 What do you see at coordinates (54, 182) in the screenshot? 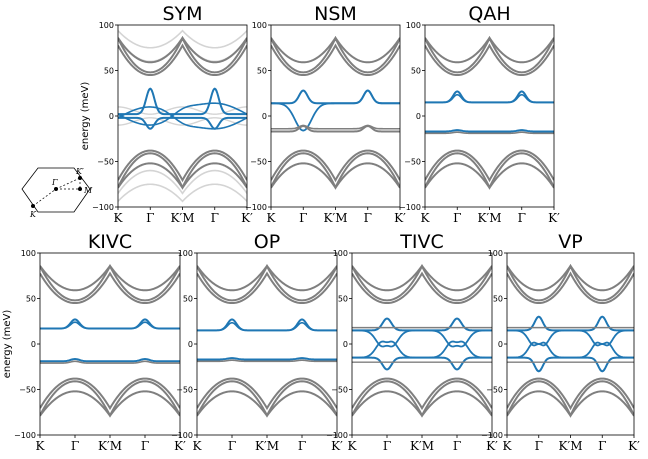
I see `inset-gamma-label: Γ` at bounding box center [54, 182].